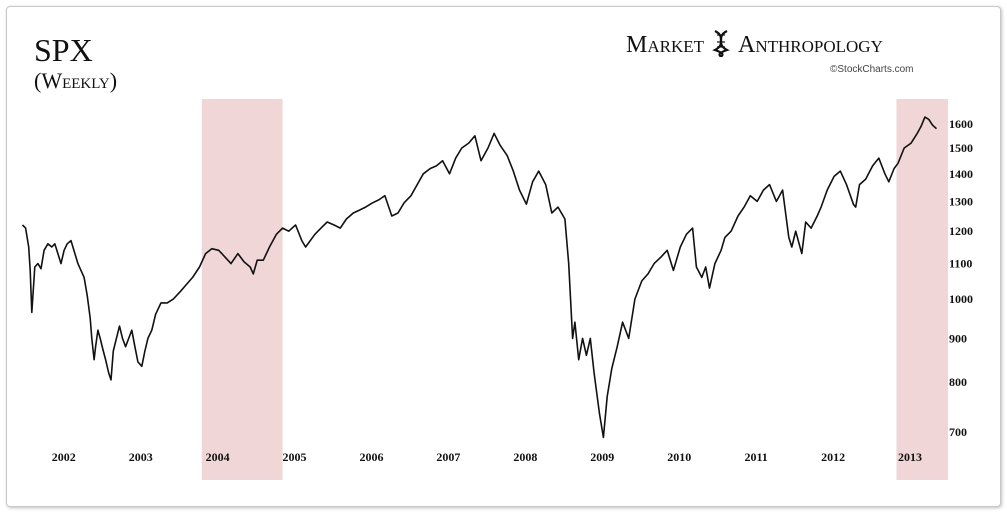 This screenshot has height=513, width=1007. Describe the element at coordinates (295, 457) in the screenshot. I see `x-tick-label: 2005` at that location.